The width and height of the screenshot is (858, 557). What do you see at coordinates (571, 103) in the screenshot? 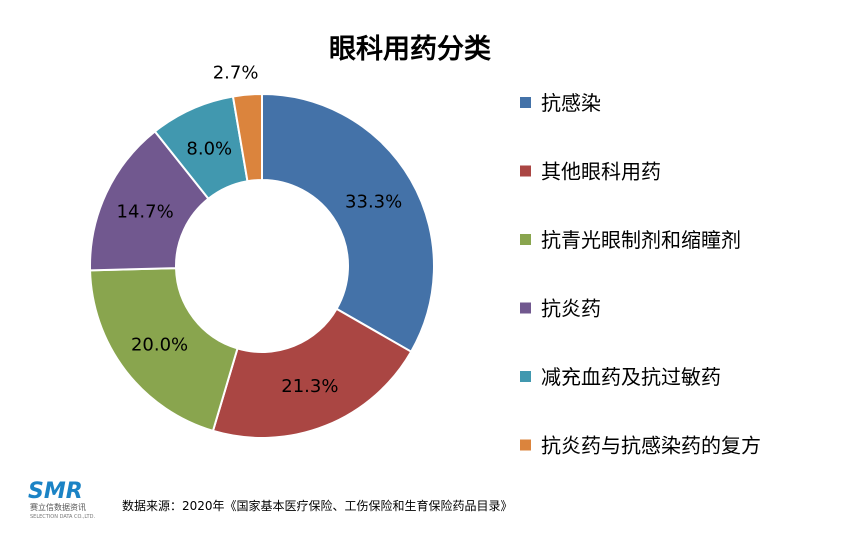
I see `legend-label-1: 抗感染` at bounding box center [571, 103].